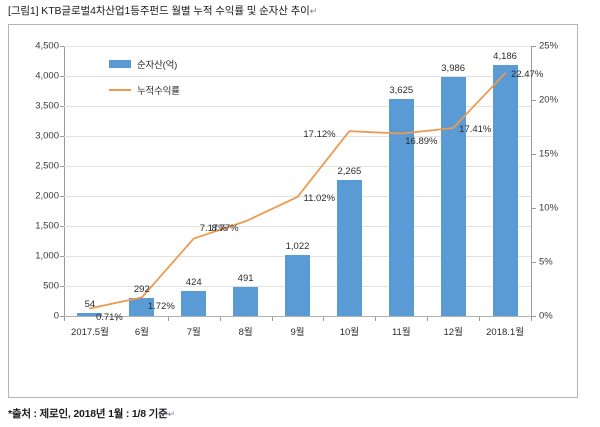  What do you see at coordinates (549, 208) in the screenshot?
I see `y-axis-right-tick-label: 10%` at bounding box center [549, 208].